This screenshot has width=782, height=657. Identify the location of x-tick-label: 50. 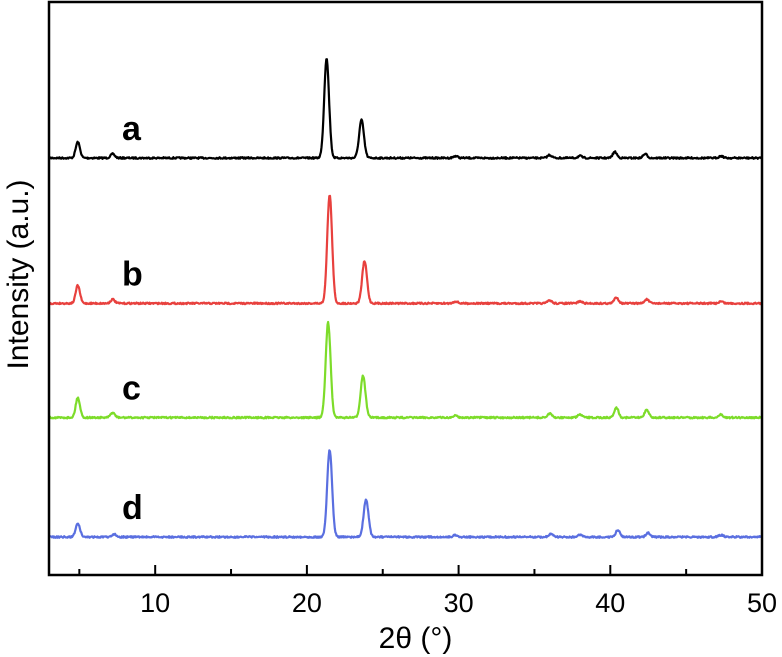
(762, 603).